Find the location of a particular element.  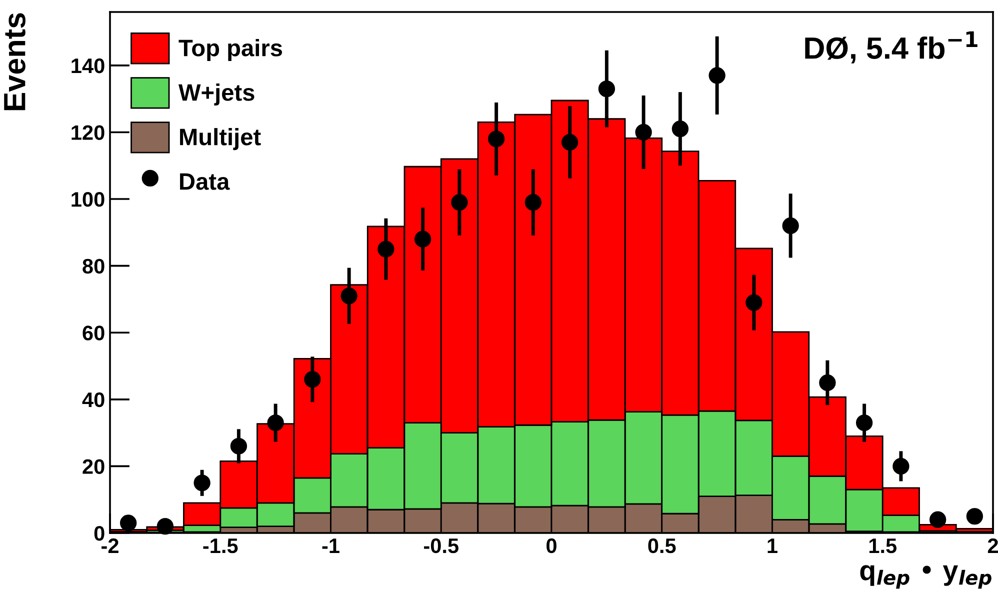

x-tick-label: 1 is located at coordinates (773, 545).